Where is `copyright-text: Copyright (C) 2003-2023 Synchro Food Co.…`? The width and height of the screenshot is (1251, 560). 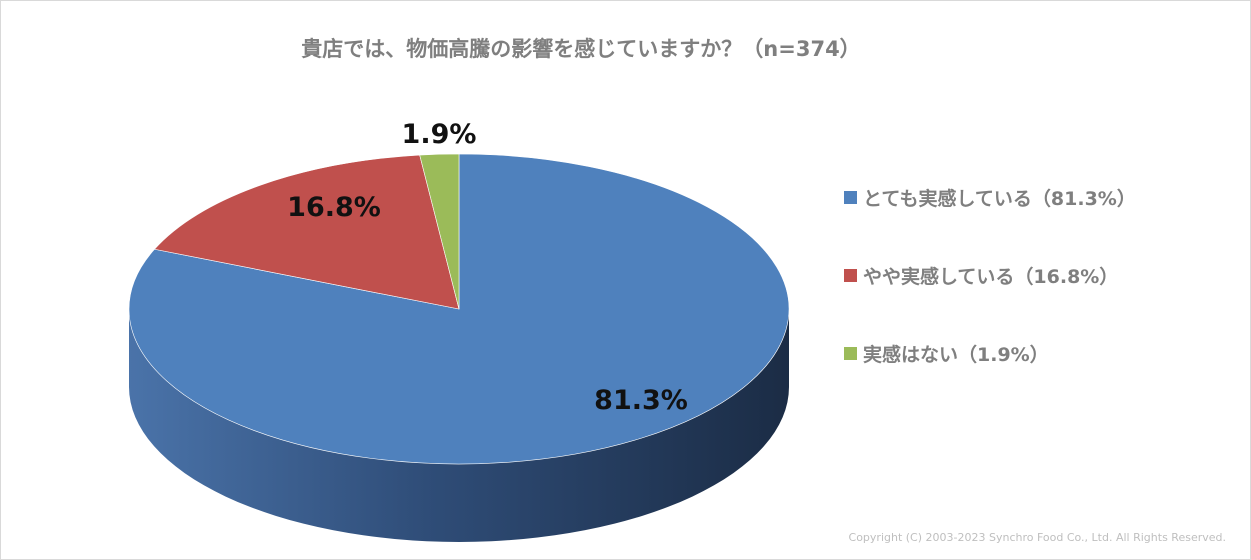 copyright-text: Copyright (C) 2003-2023 Synchro Food Co.… is located at coordinates (1037, 537).